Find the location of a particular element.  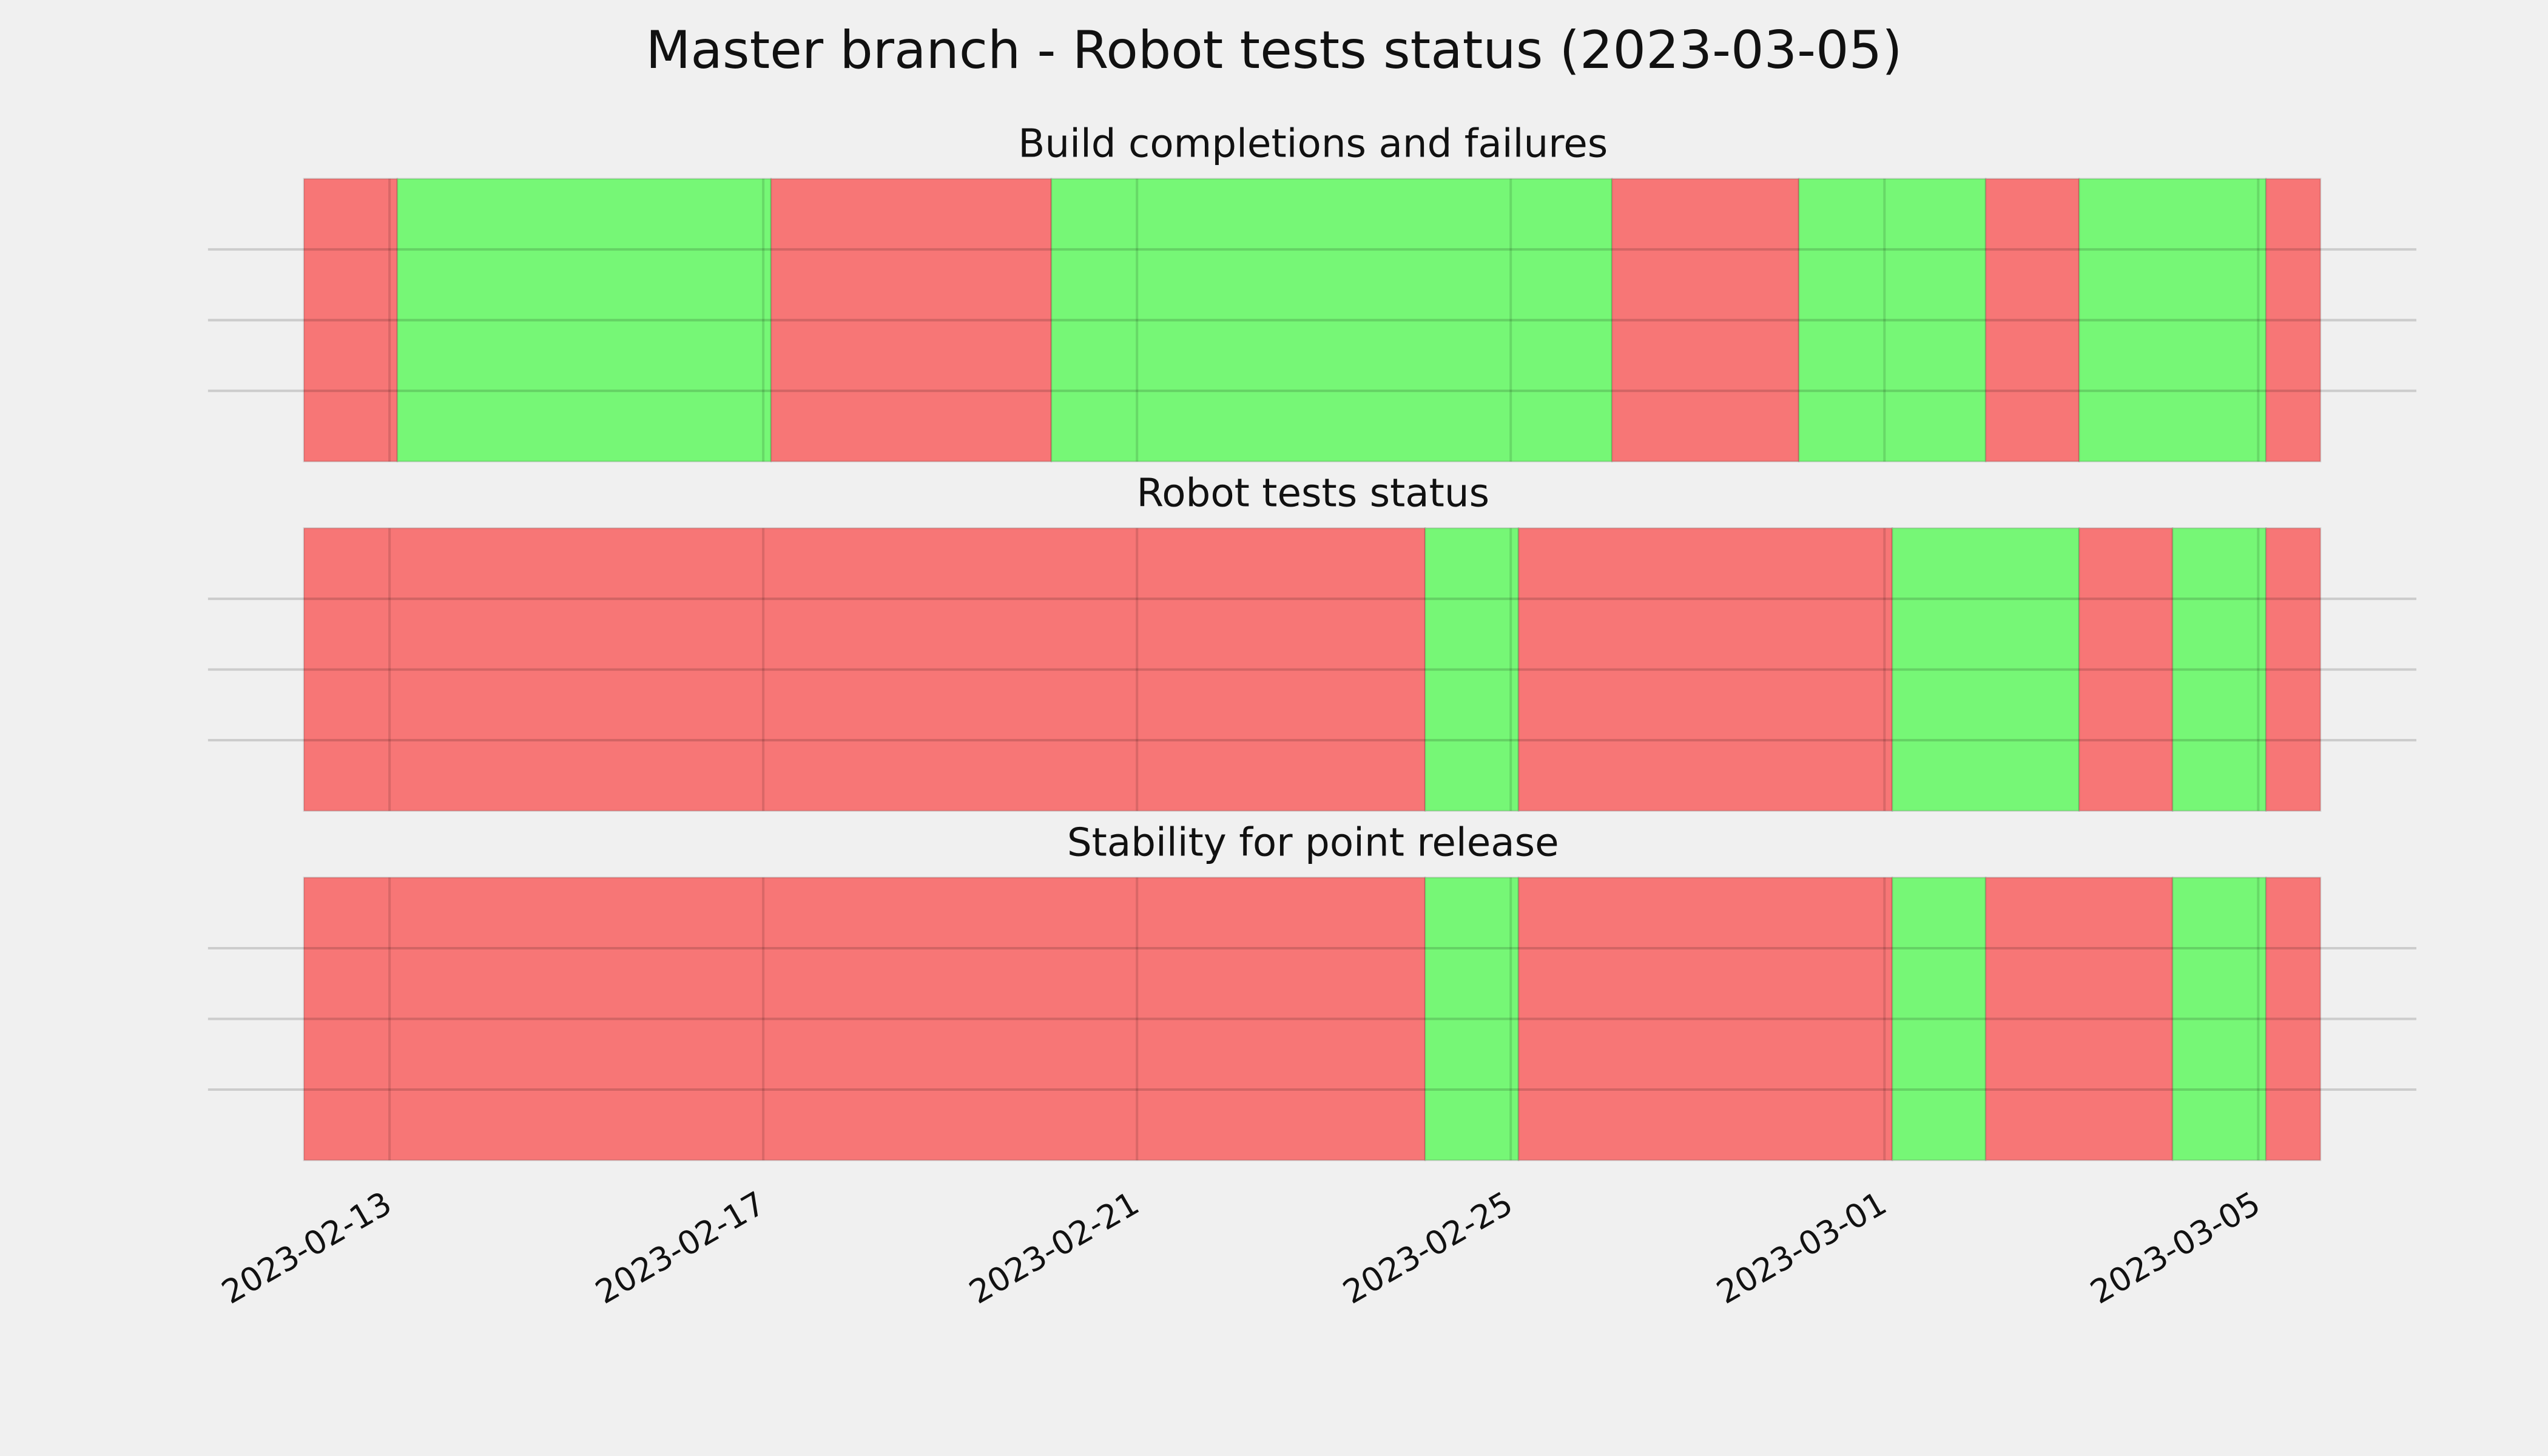

panel-title: Stability for point release is located at coordinates (1313, 842).